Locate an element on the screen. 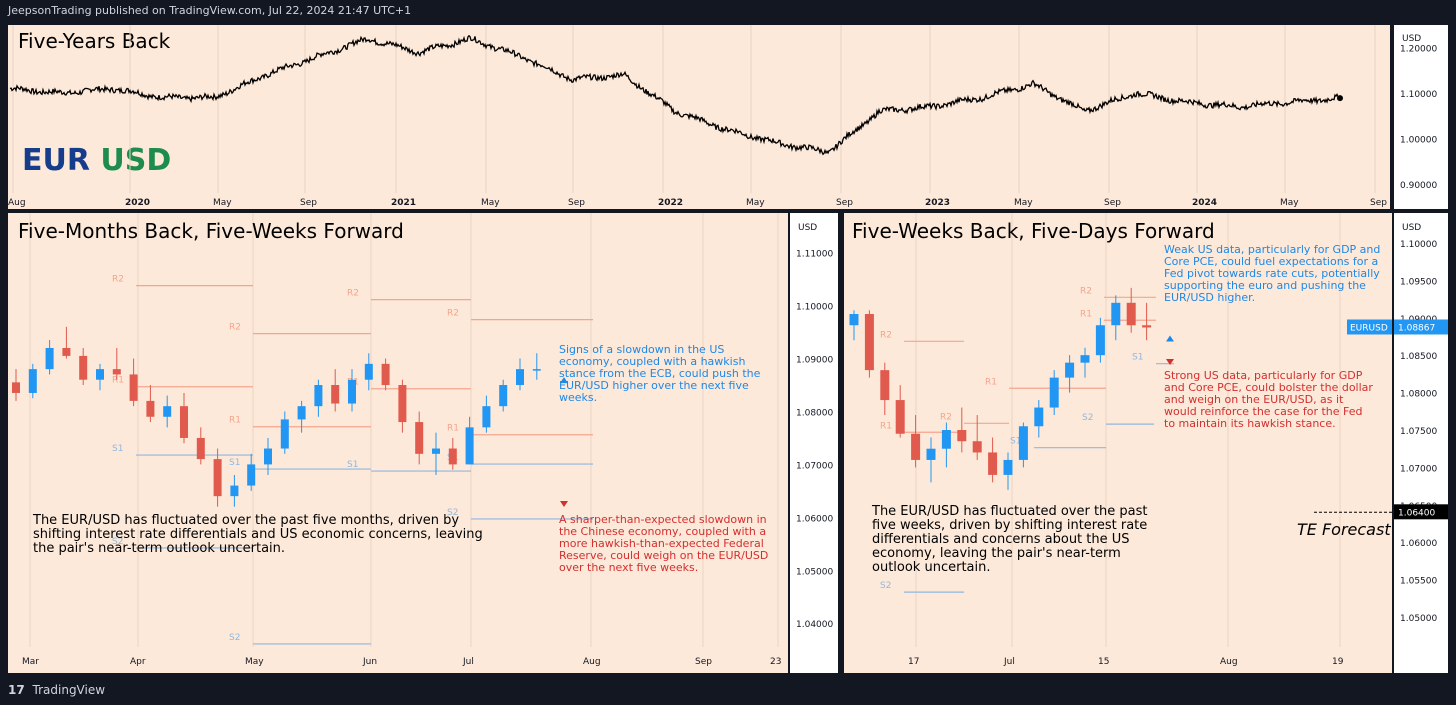 The width and height of the screenshot is (1456, 705). top-price-label: 1.00000 is located at coordinates (1418, 141).